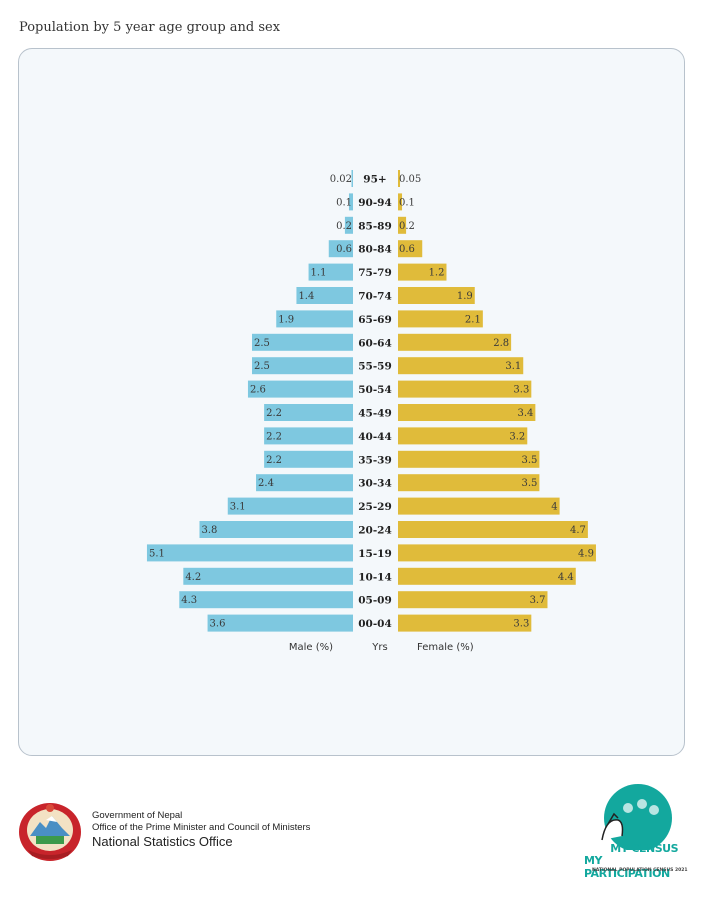 Image resolution: width=703 pixels, height=910 pixels. Describe the element at coordinates (644, 848) in the screenshot. I see `census-line-1: MY CENSUS` at that location.